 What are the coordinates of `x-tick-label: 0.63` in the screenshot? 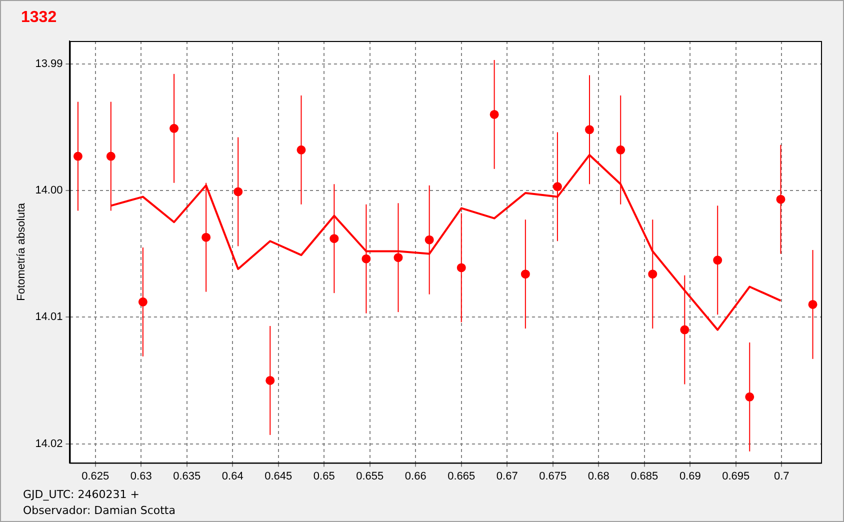 It's located at (141, 476).